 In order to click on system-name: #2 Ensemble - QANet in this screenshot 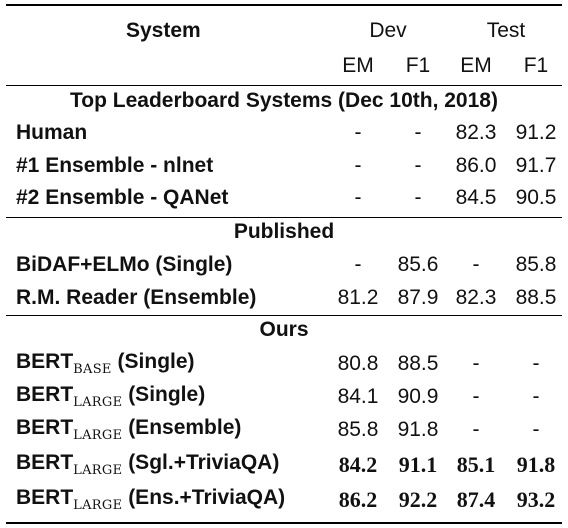, I will do `click(122, 197)`.